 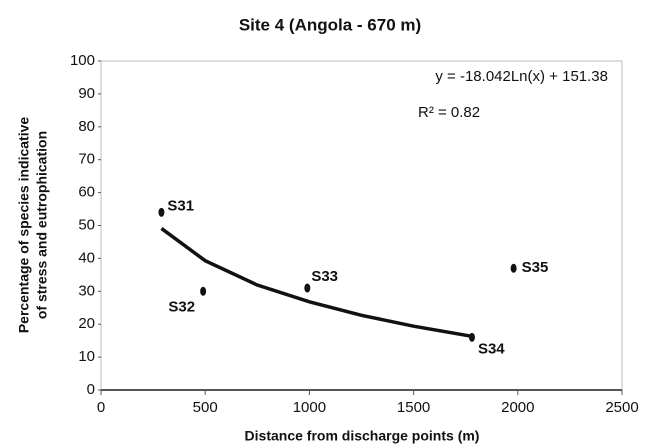 What do you see at coordinates (180, 205) in the screenshot?
I see `point-label: S31` at bounding box center [180, 205].